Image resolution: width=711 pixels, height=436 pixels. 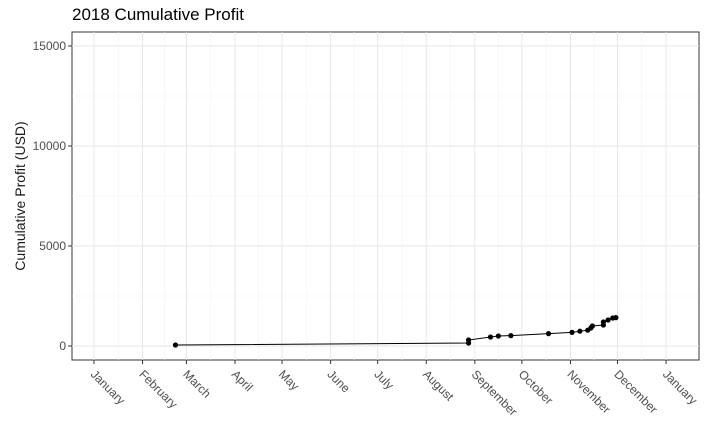 What do you see at coordinates (158, 14) in the screenshot?
I see `chart-title: 2018 Cumulative Profit` at bounding box center [158, 14].